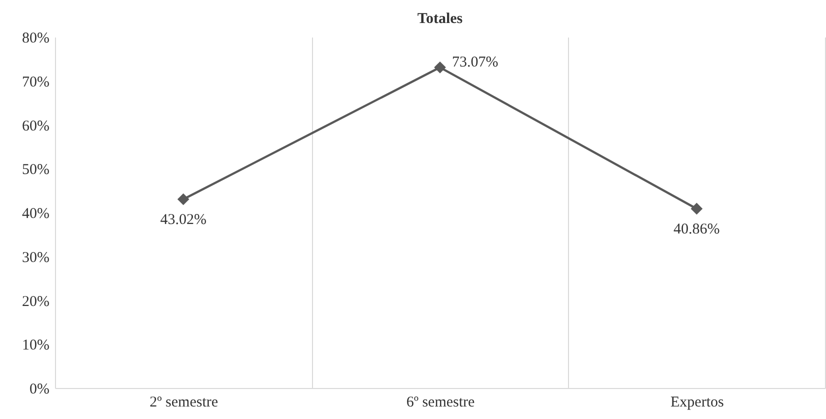 Image resolution: width=826 pixels, height=419 pixels. Describe the element at coordinates (697, 230) in the screenshot. I see `data-label: 40.86%` at that location.